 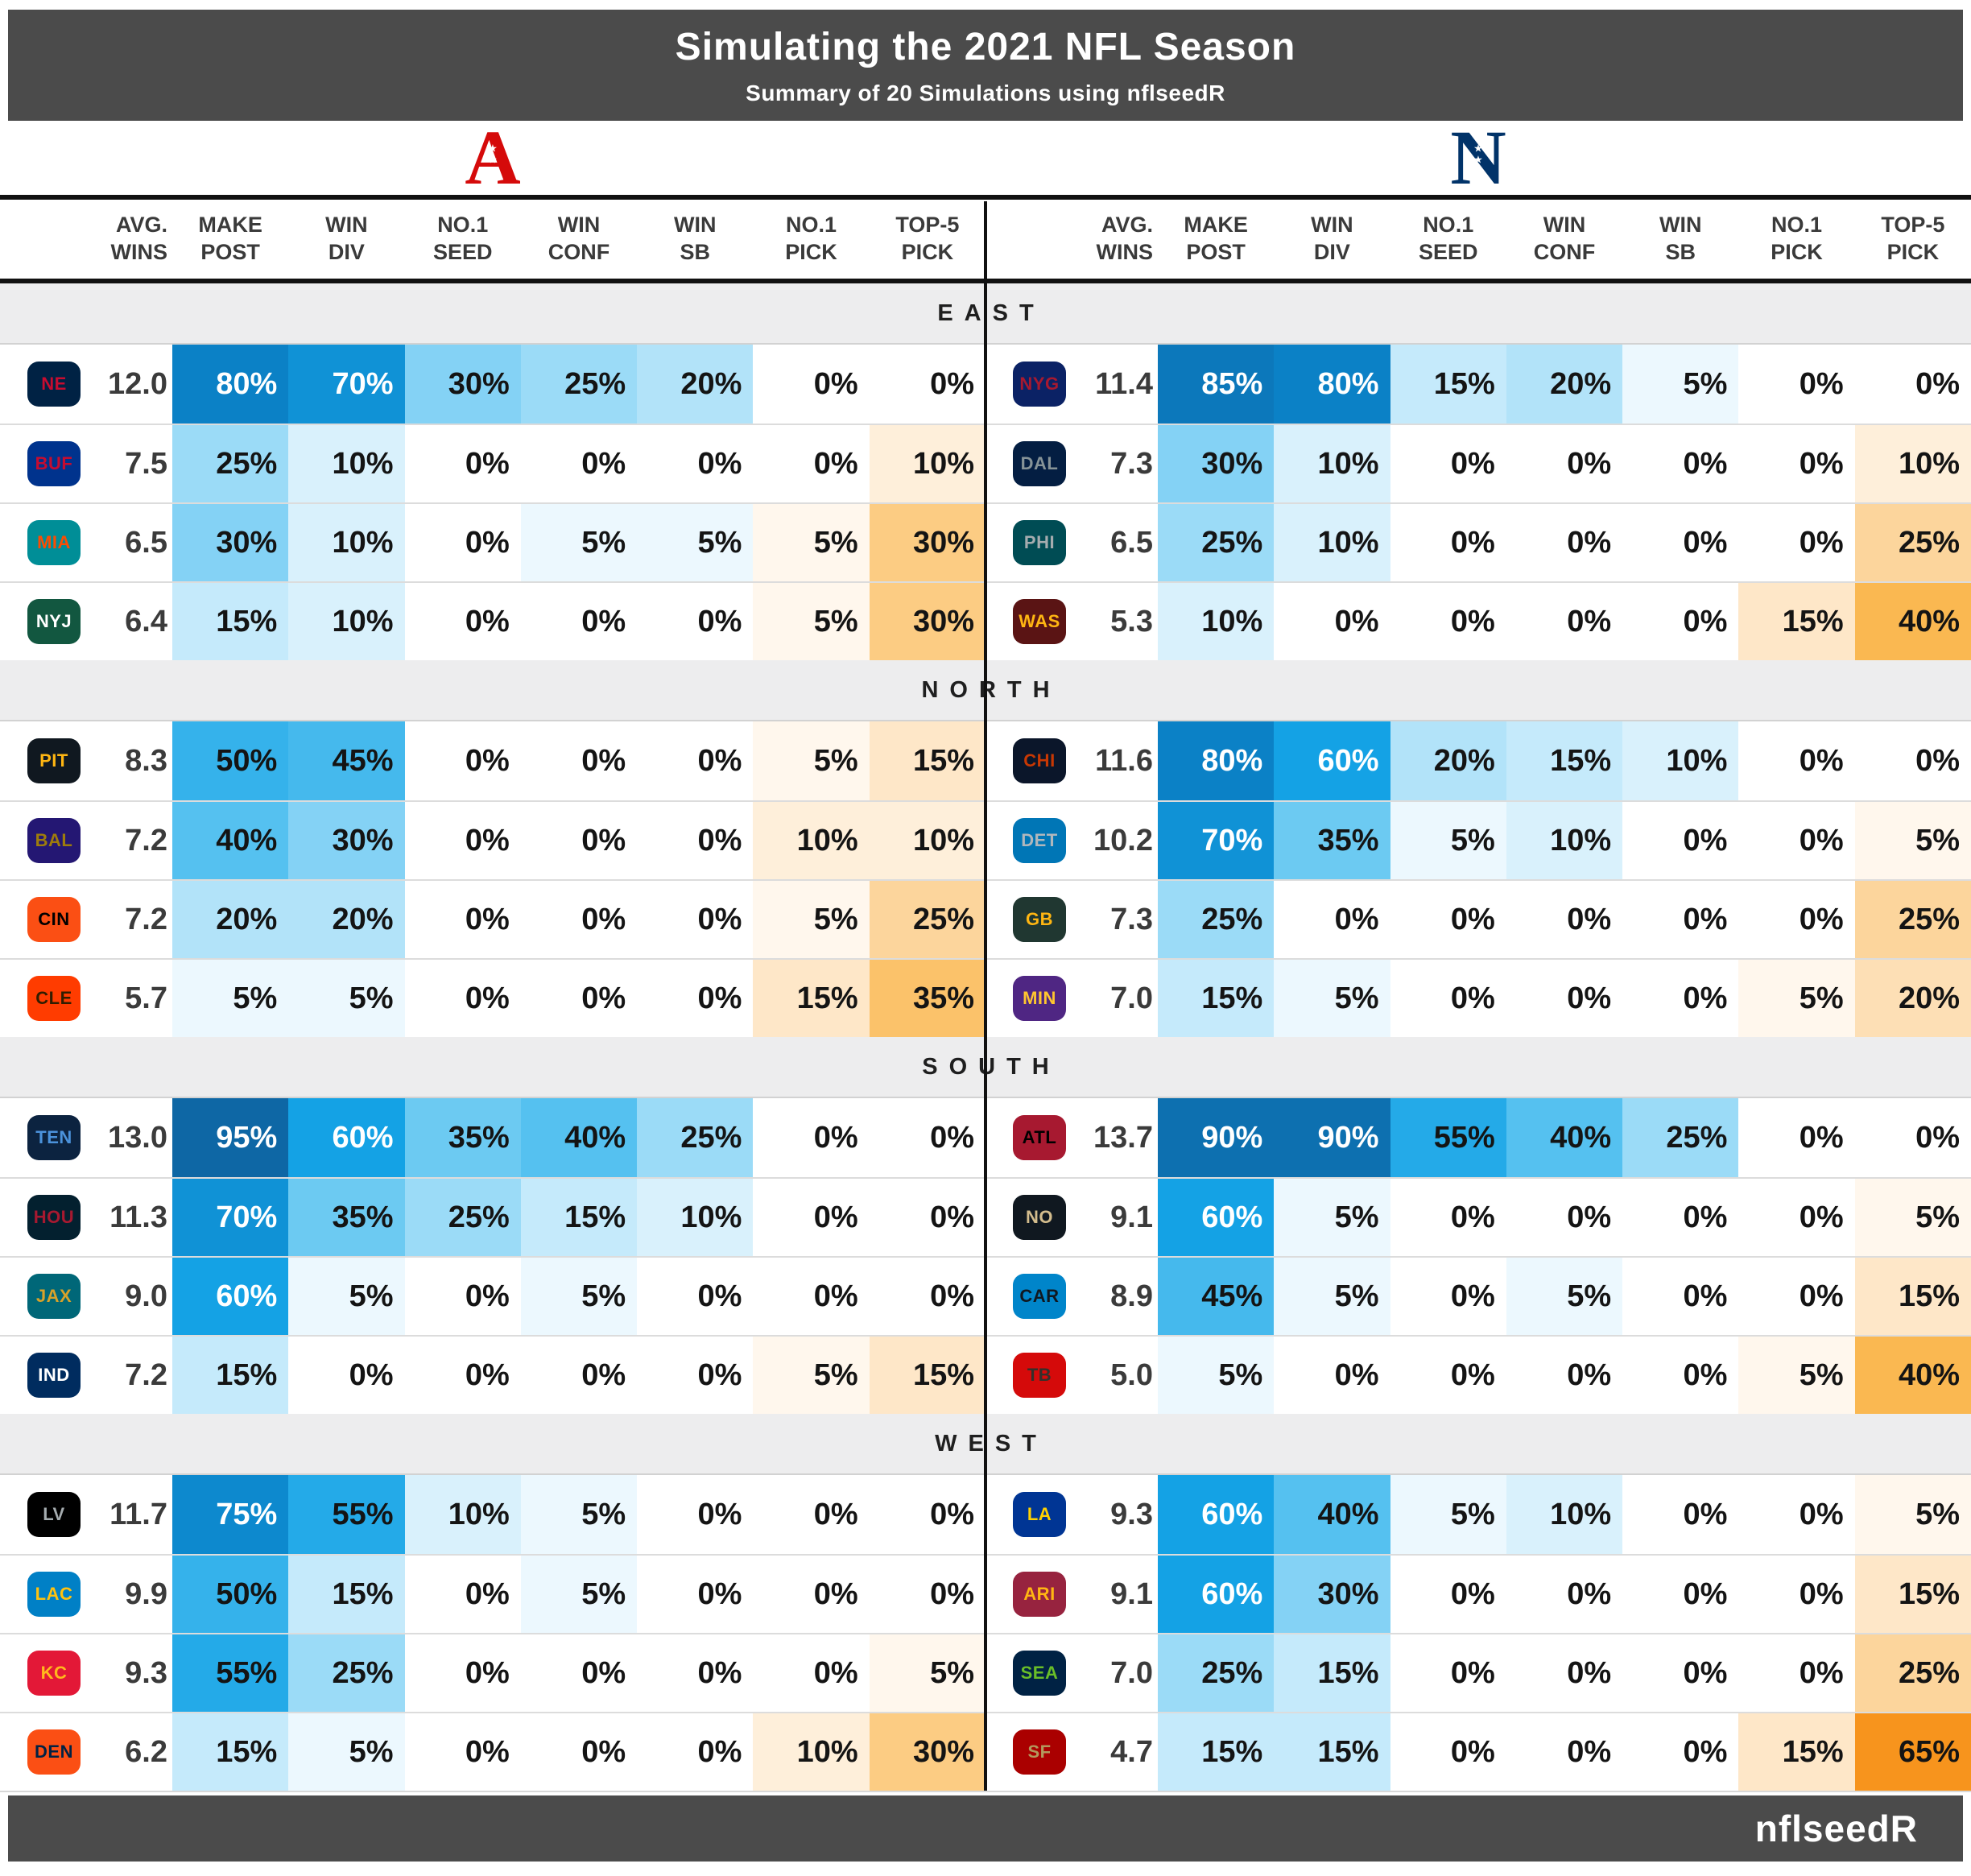 What do you see at coordinates (1680, 239) in the screenshot?
I see `column-header-win-sb: WIN SB` at bounding box center [1680, 239].